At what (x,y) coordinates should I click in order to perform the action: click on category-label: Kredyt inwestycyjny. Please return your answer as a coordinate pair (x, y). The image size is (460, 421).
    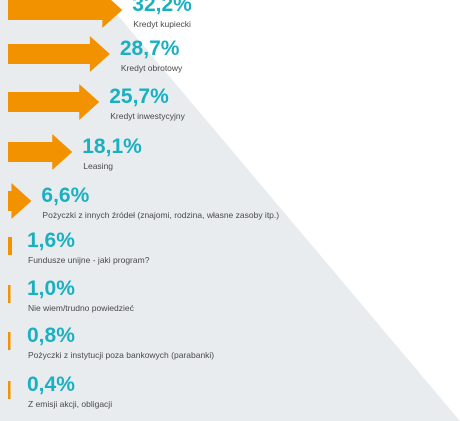
    Looking at the image, I should click on (147, 116).